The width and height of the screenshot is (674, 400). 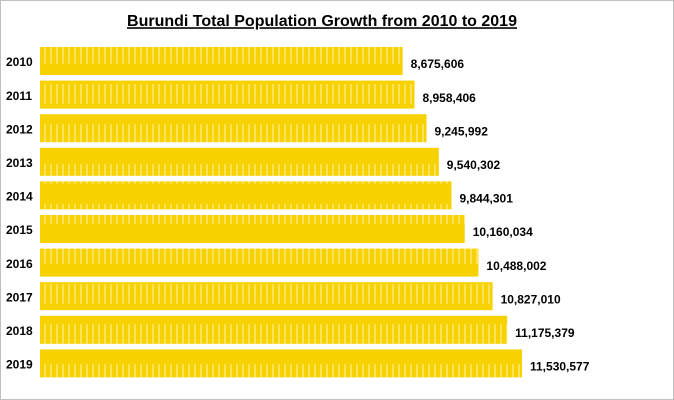 What do you see at coordinates (19, 264) in the screenshot?
I see `y-tick-label: 2016` at bounding box center [19, 264].